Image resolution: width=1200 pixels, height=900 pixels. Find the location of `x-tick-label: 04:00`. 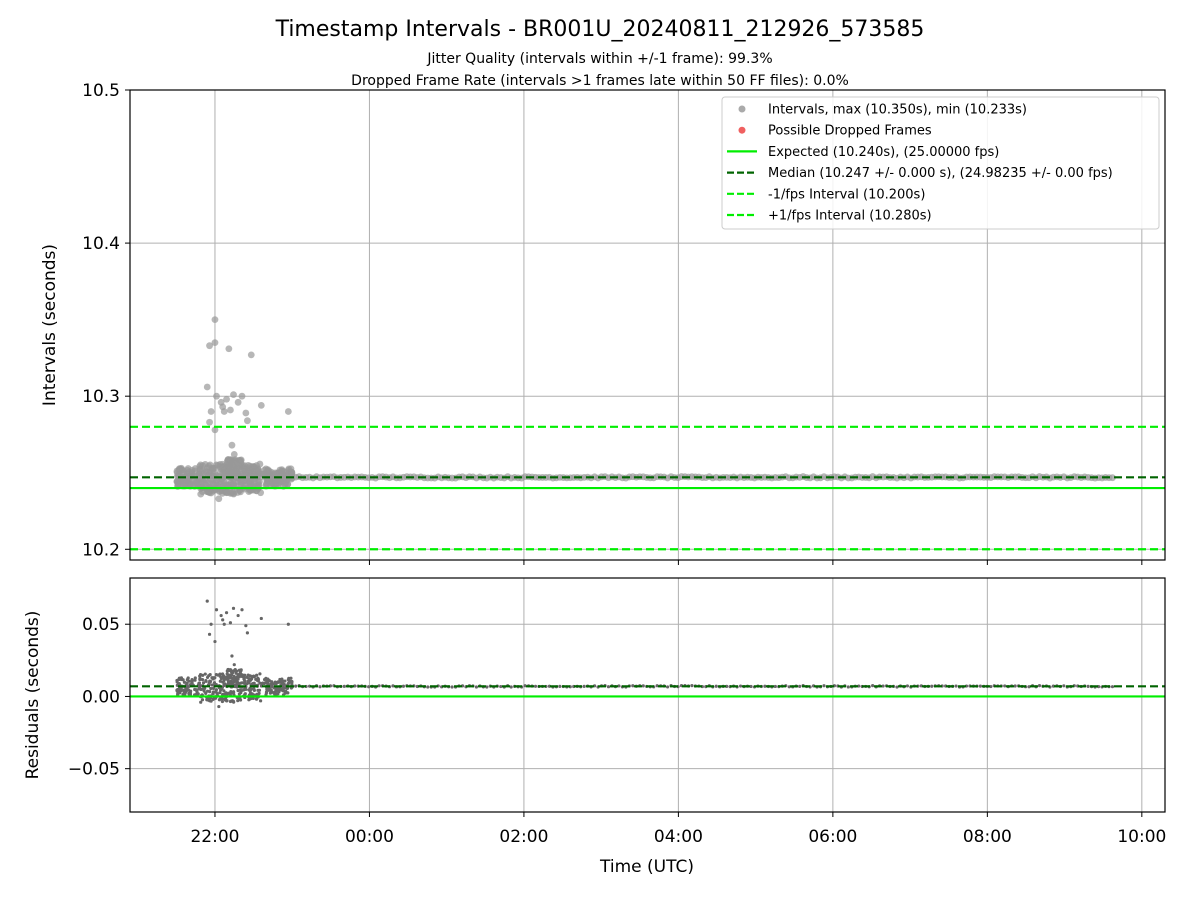

x-tick-label: 04:00 is located at coordinates (678, 837).